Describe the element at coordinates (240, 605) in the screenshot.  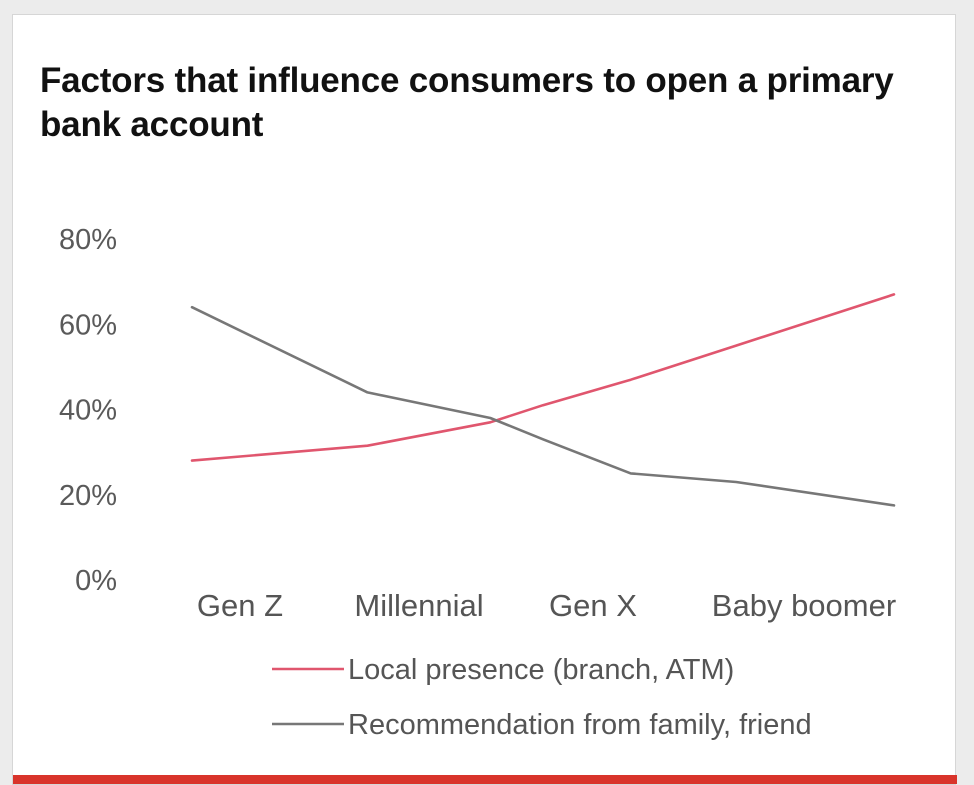
I see `x-category-label: Gen Z` at that location.